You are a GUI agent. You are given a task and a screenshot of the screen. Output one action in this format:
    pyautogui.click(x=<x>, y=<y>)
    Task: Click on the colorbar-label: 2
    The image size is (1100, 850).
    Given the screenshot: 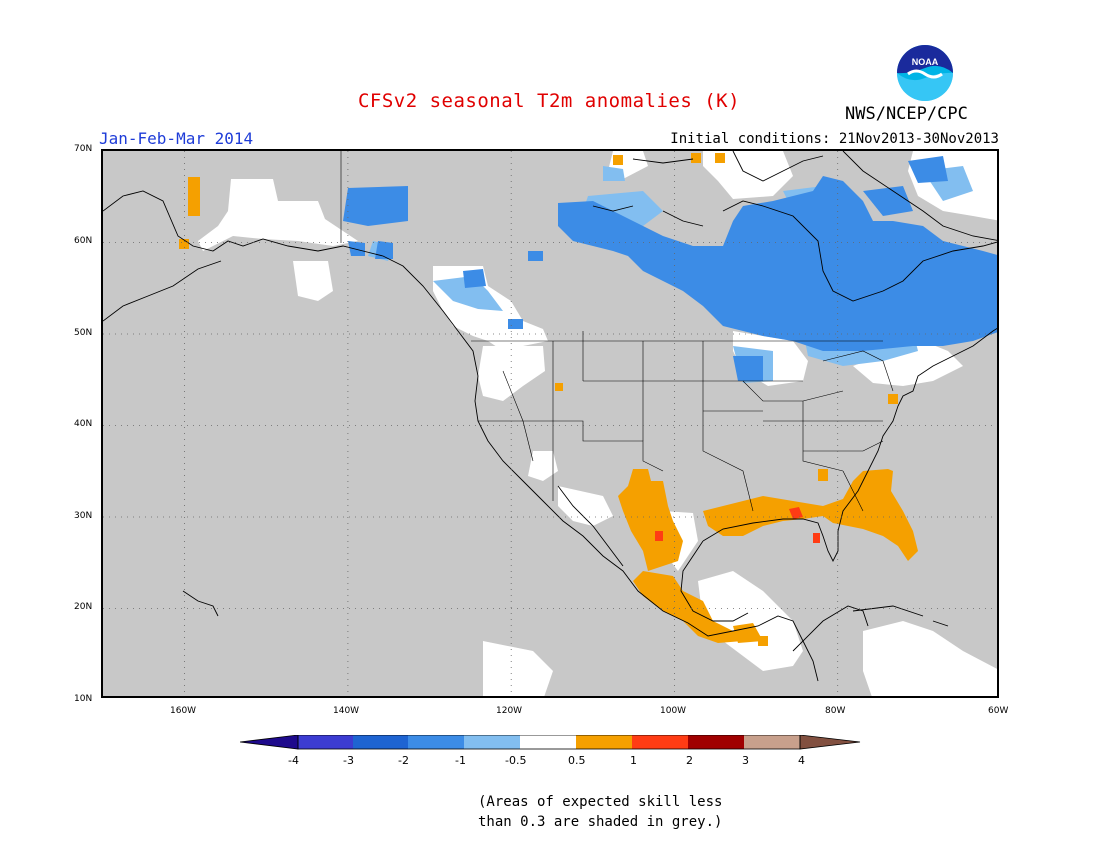 What is the action you would take?
    pyautogui.click(x=689, y=760)
    